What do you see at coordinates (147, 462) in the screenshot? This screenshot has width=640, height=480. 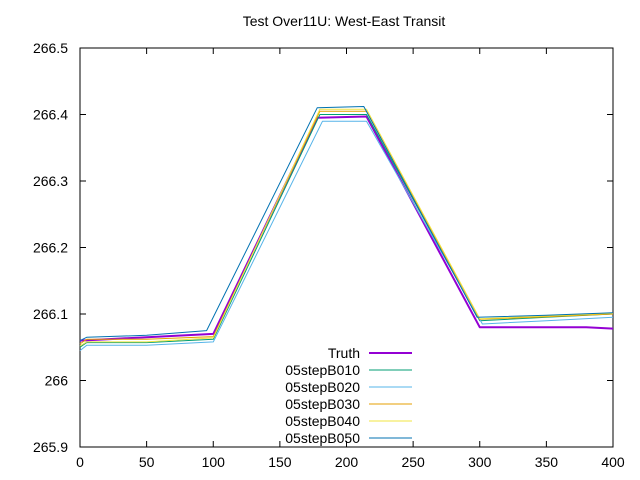 I see `x-tick-label: 50` at bounding box center [147, 462].